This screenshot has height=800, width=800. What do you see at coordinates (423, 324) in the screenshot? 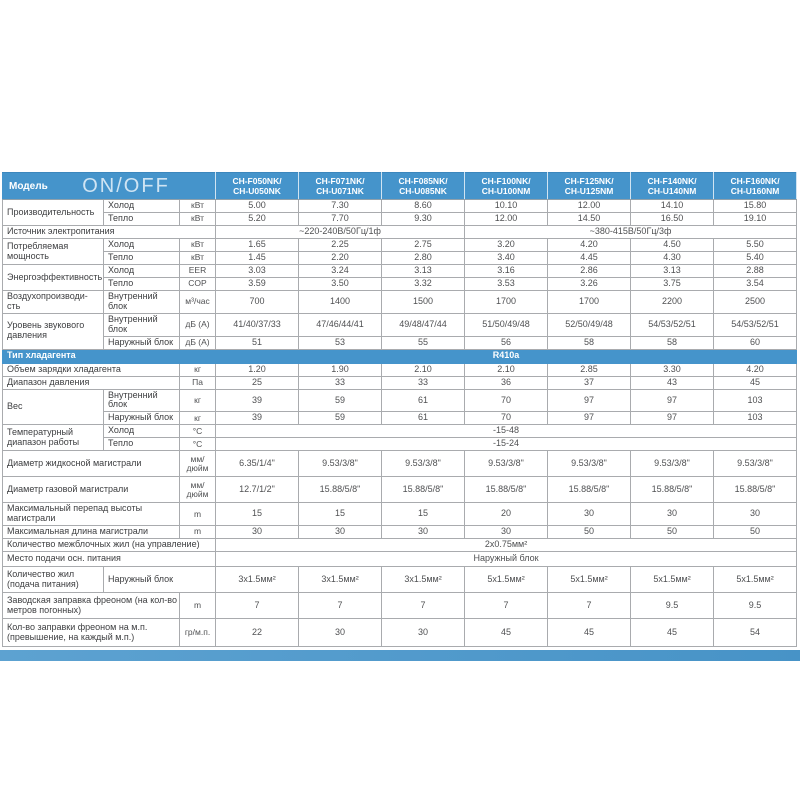
I see `spec-value: 49/48/47/44` at bounding box center [423, 324].